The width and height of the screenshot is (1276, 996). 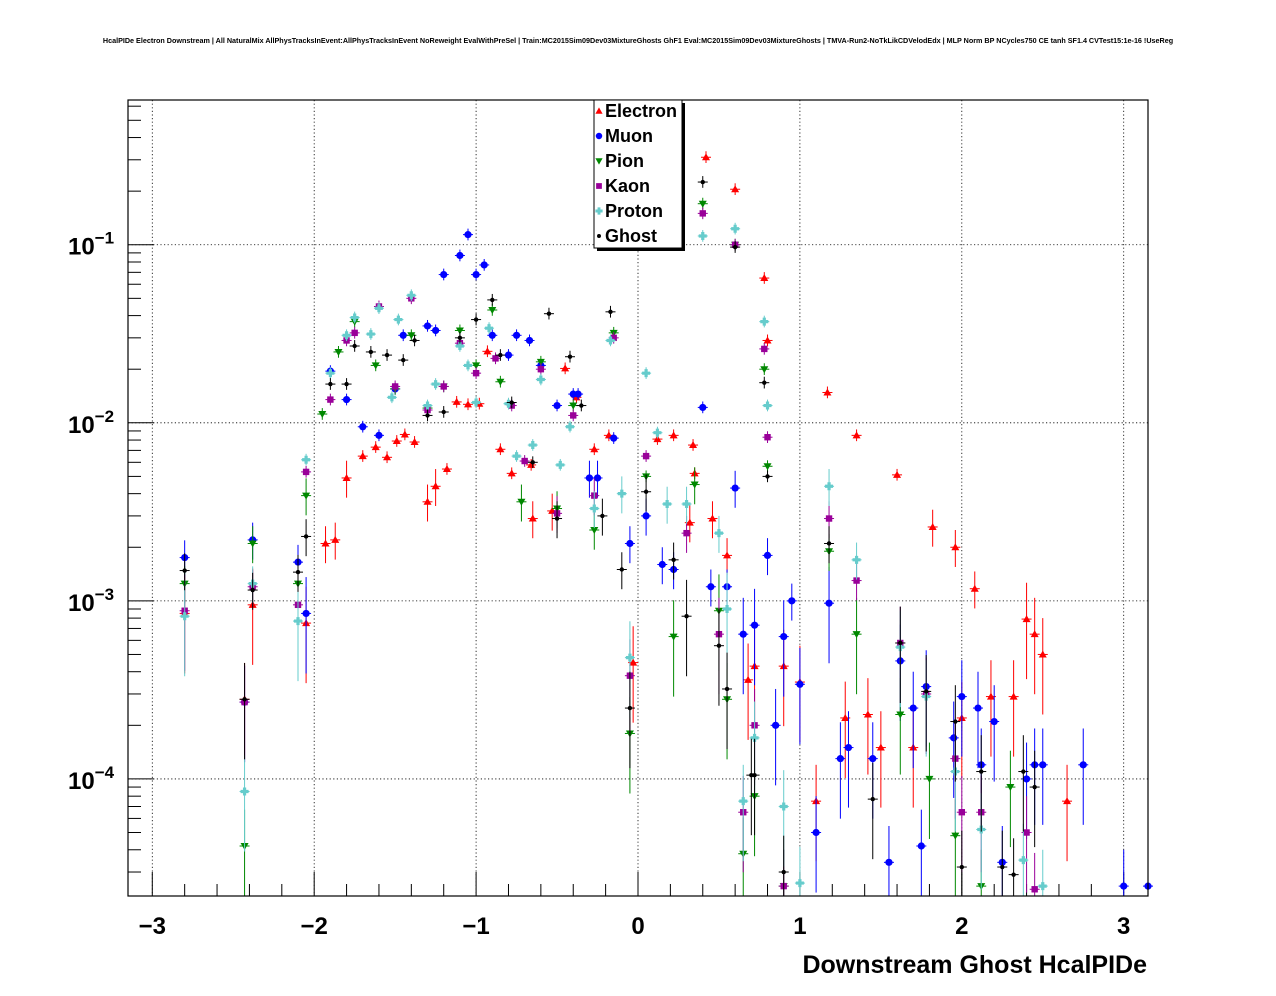 I want to click on y-tick-label: 10⁻⁴, so click(x=91, y=779).